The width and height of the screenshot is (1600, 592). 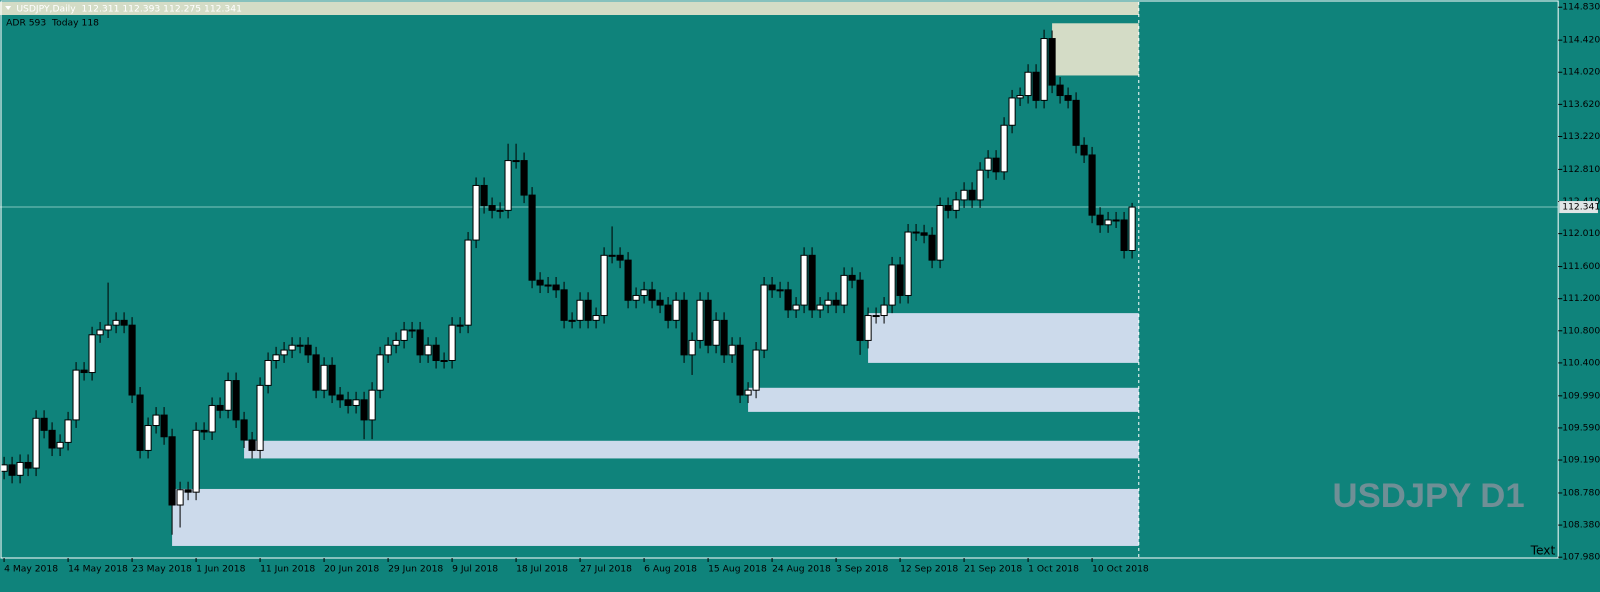 I want to click on x-tick-label: 1 Oct 2018, so click(x=1053, y=570).